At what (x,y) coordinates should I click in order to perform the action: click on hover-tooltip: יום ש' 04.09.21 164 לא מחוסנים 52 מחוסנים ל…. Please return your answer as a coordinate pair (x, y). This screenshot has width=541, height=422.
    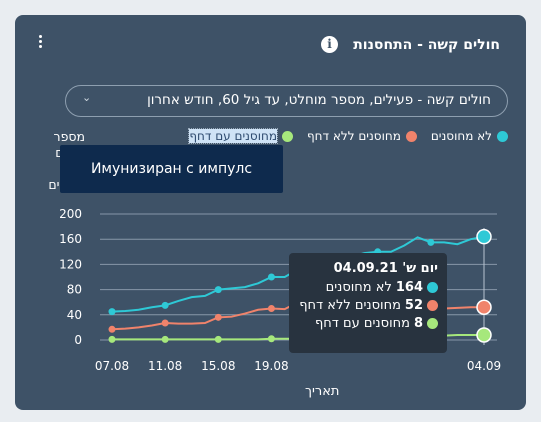
    Looking at the image, I should click on (368, 303).